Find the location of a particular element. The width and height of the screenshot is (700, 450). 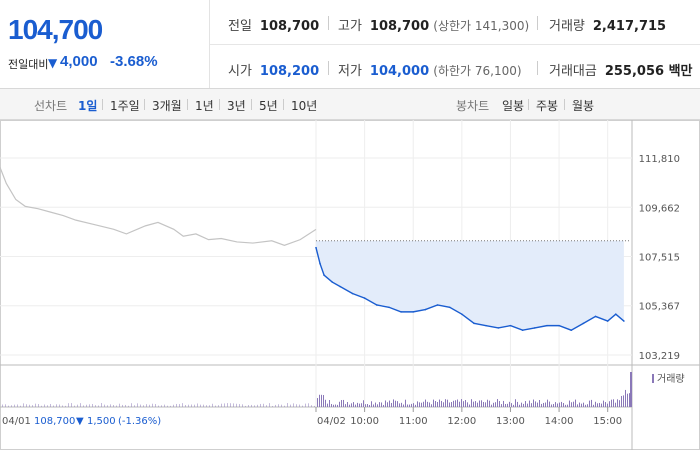

upper-limit: (상한가 141,300) is located at coordinates (481, 26).